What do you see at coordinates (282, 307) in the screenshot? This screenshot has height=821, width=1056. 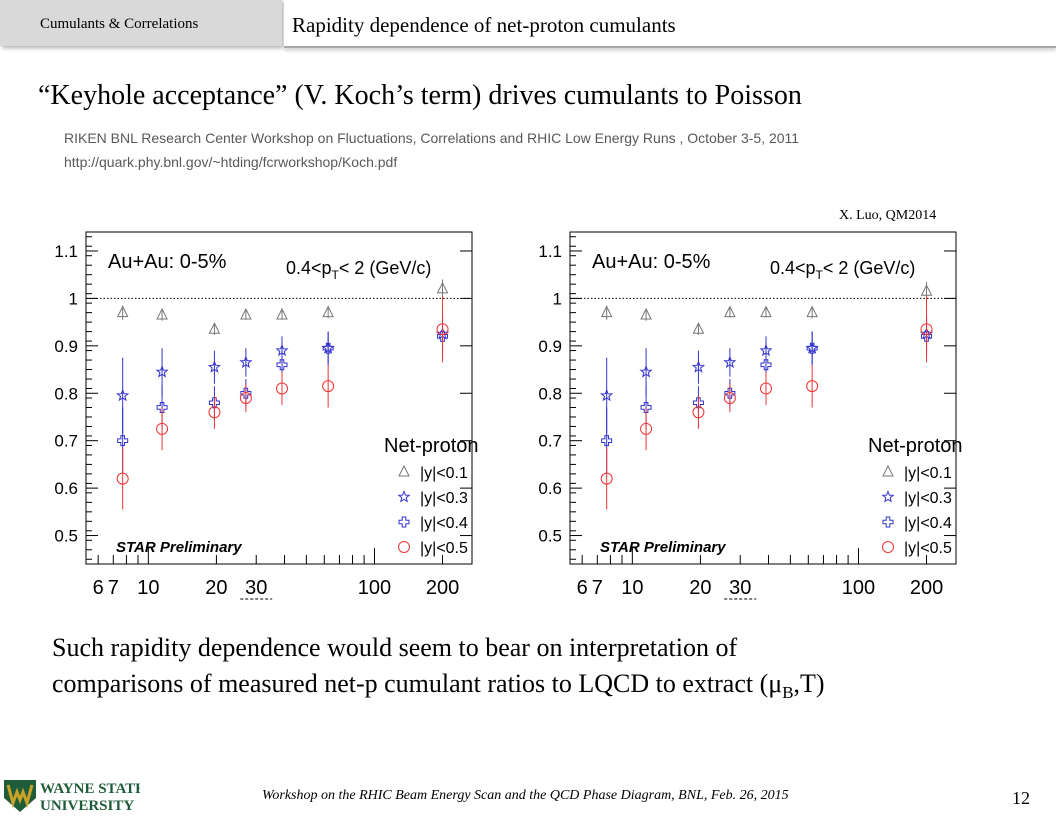 I see `series-triangle` at bounding box center [282, 307].